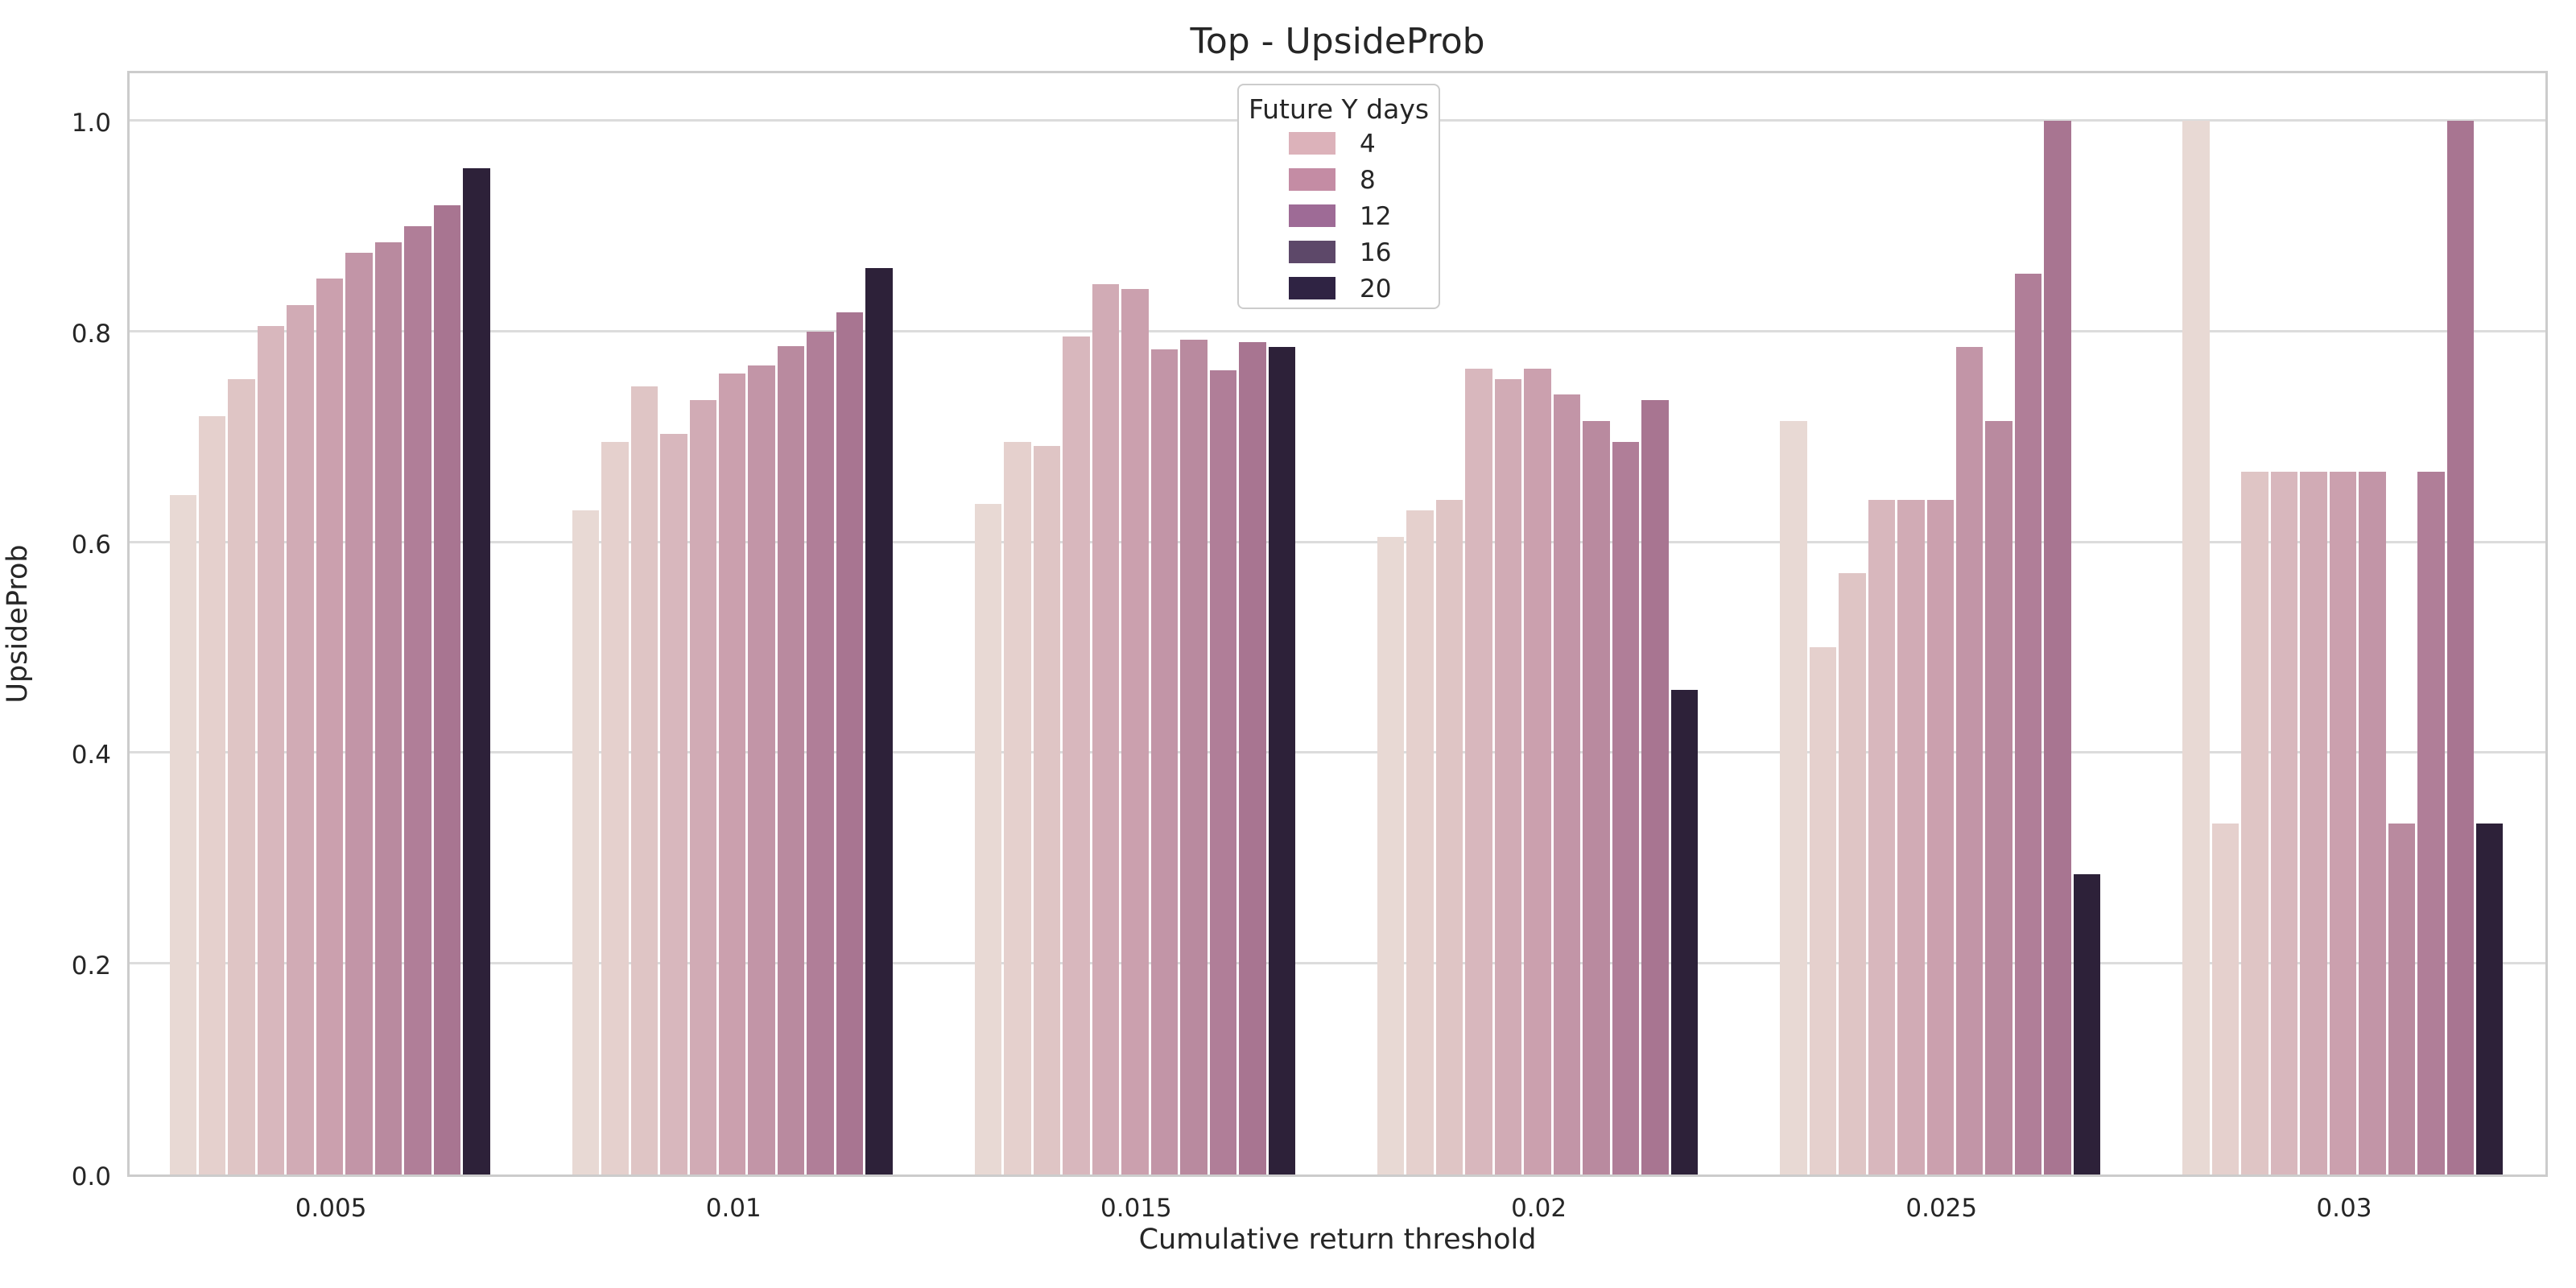 Image resolution: width=2576 pixels, height=1288 pixels. I want to click on legend-row-16: 16, so click(1339, 252).